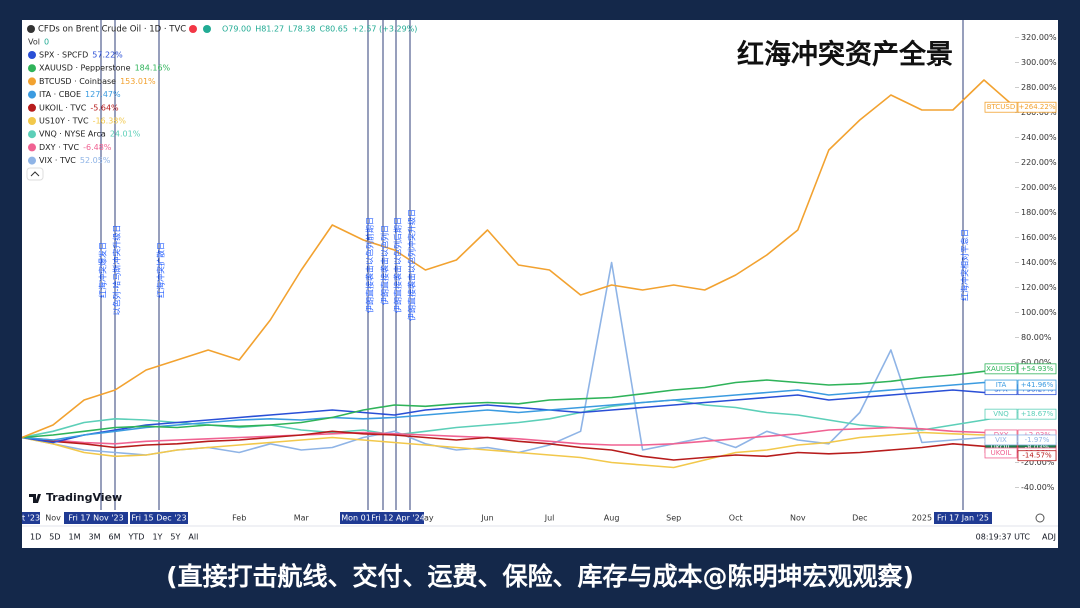 Image resolution: width=1080 pixels, height=608 pixels. I want to click on legend-value: 127.47%, so click(103, 94).